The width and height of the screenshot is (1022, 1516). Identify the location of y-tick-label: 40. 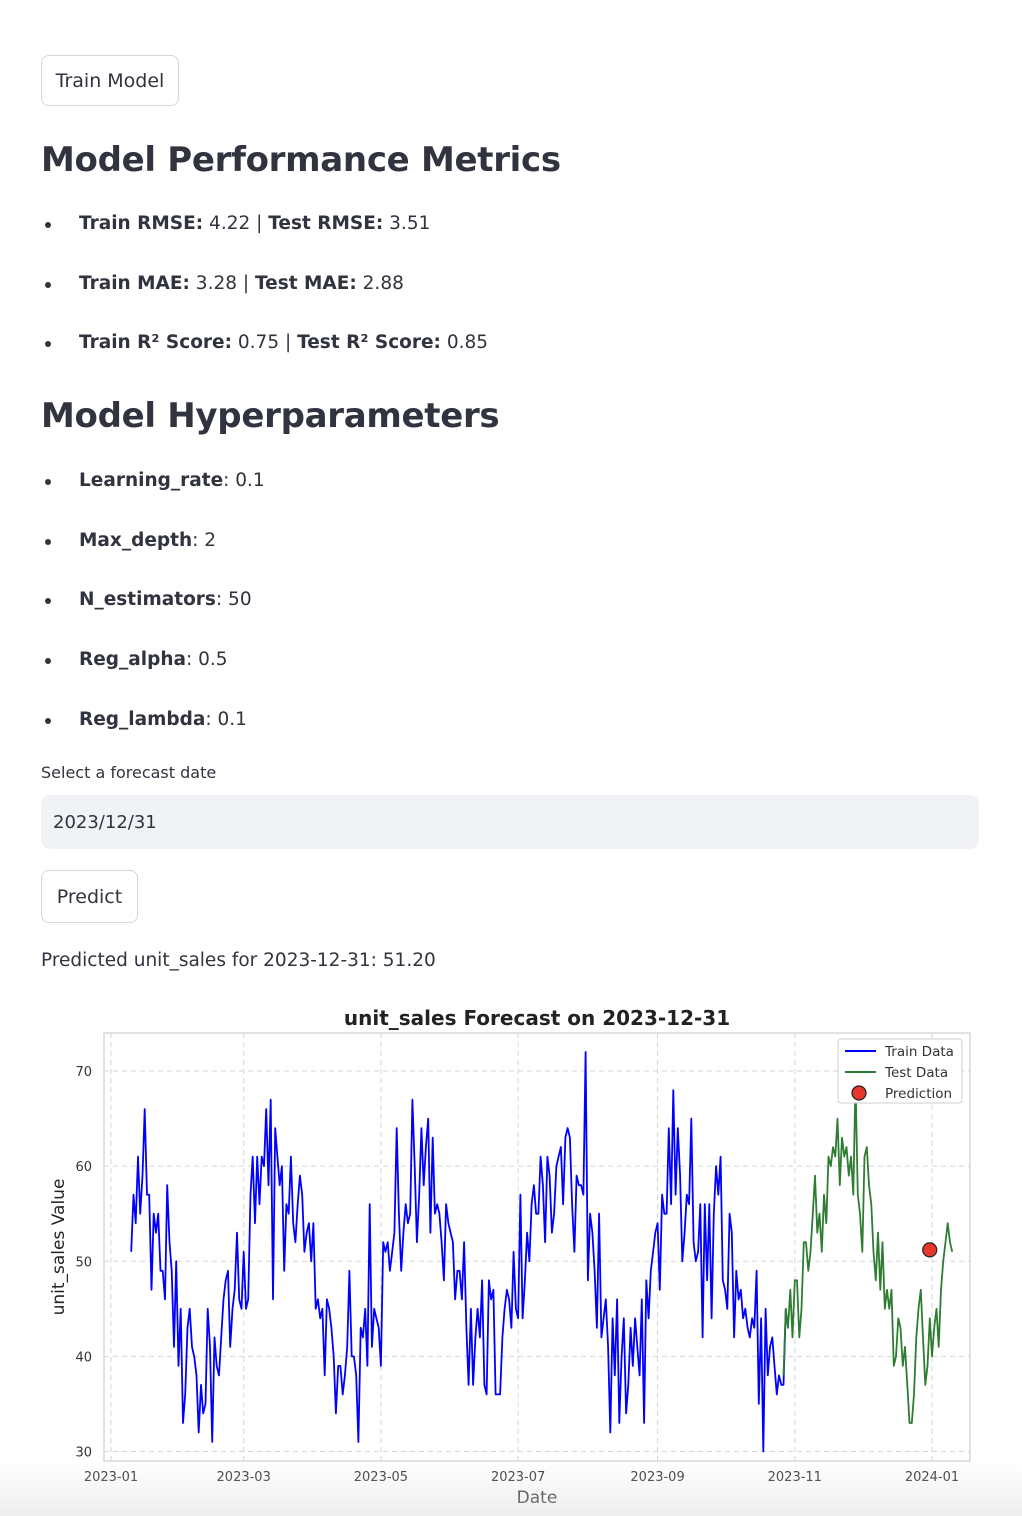
(83, 1357).